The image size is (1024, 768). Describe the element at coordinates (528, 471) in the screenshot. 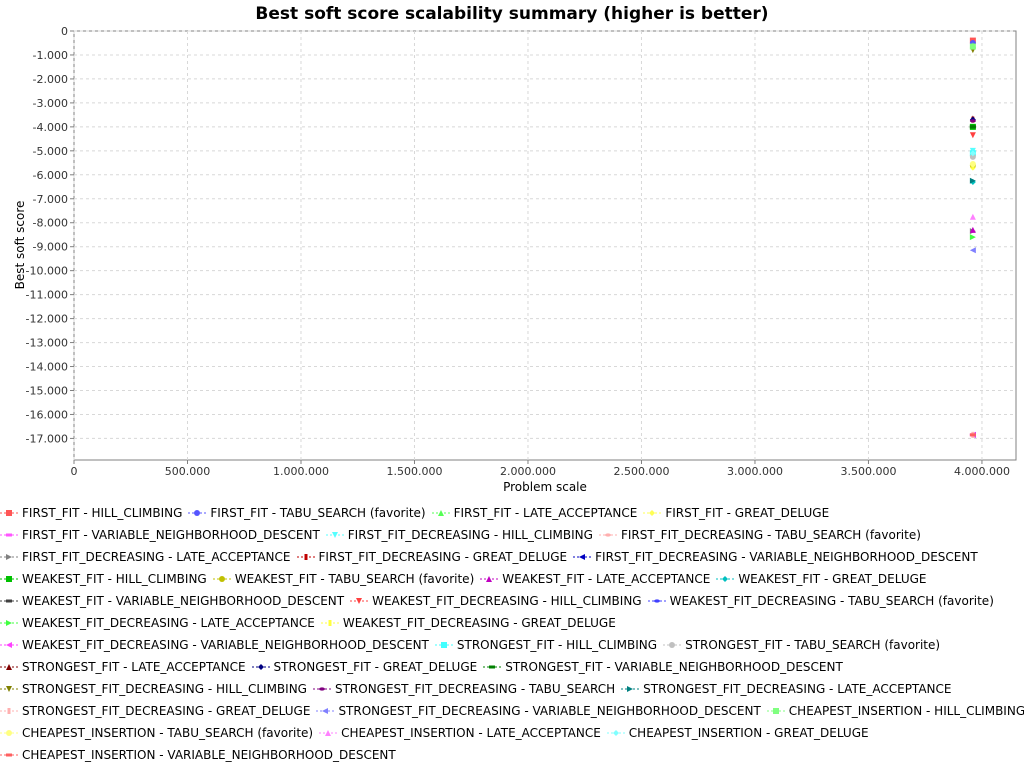

I see `x-tick-label: 2.000.000` at that location.